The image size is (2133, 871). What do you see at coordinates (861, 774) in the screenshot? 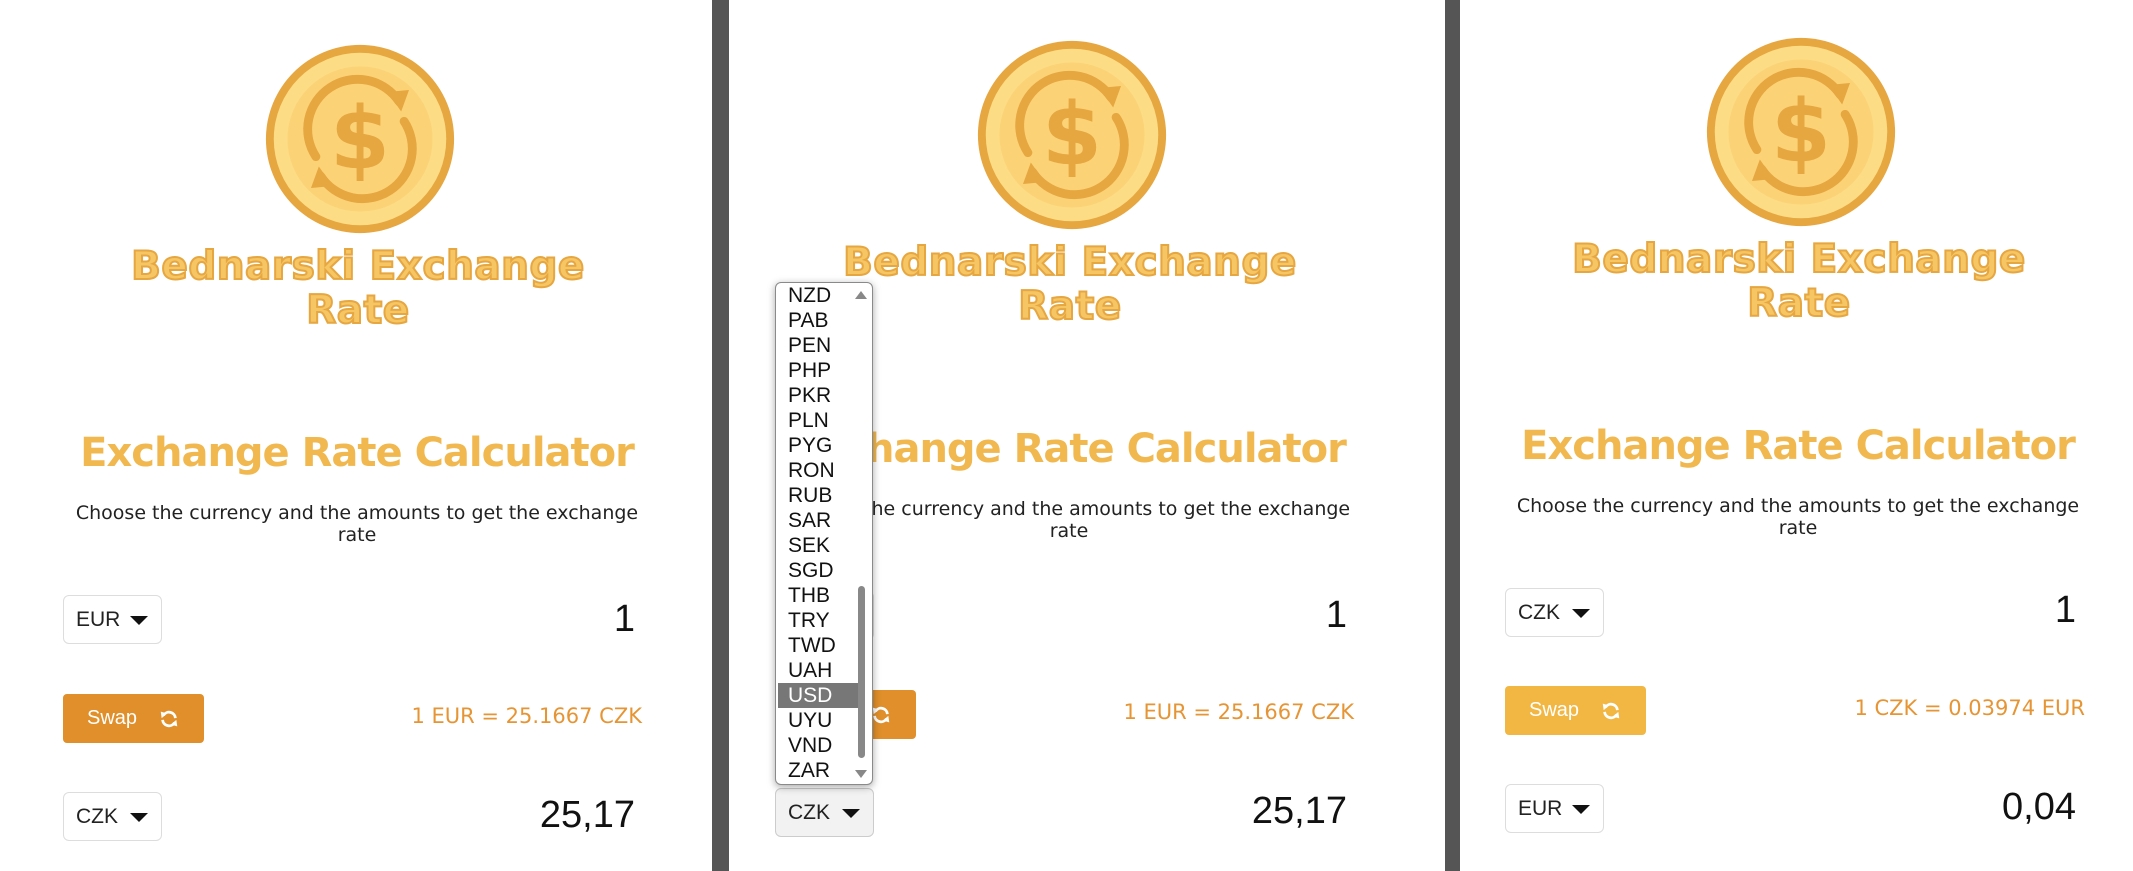
I see `scroll-down-arrow-icon` at bounding box center [861, 774].